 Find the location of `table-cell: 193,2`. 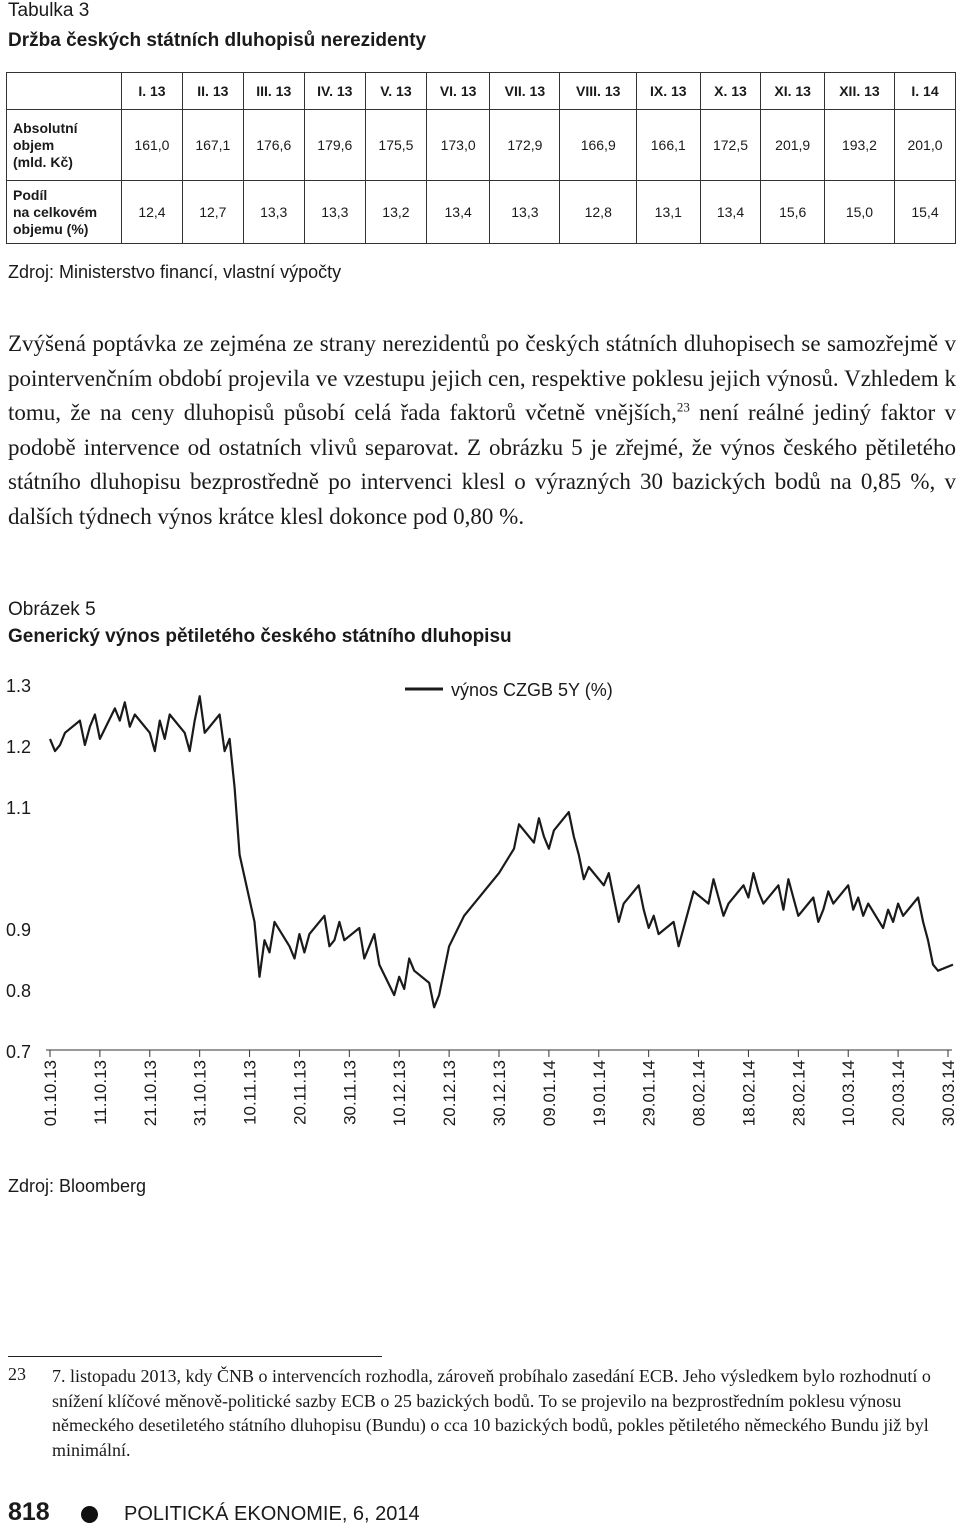

table-cell: 193,2 is located at coordinates (859, 145).